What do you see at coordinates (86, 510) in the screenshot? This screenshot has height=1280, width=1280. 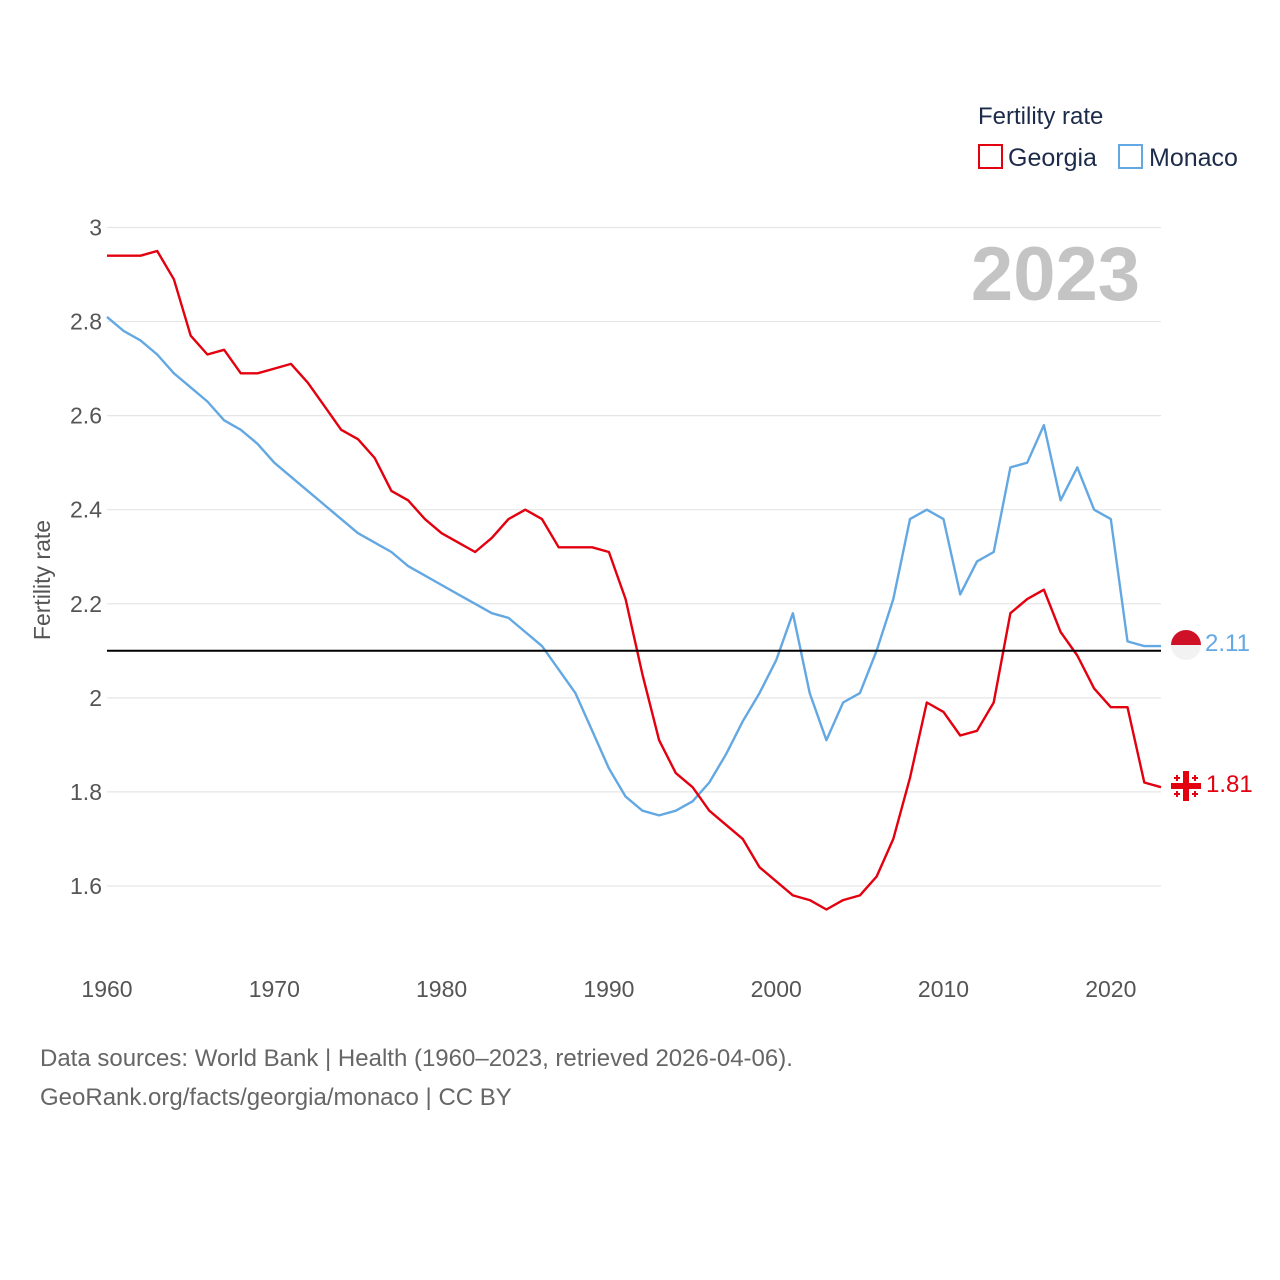 I see `y-tick-label: 2.4` at bounding box center [86, 510].